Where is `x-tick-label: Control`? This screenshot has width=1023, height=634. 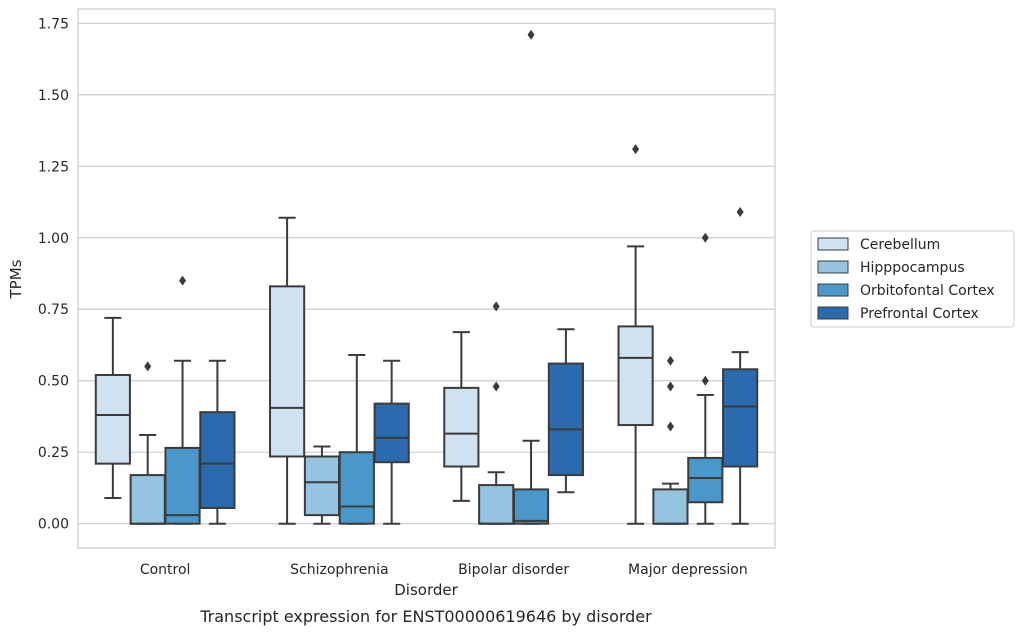 x-tick-label: Control is located at coordinates (165, 570).